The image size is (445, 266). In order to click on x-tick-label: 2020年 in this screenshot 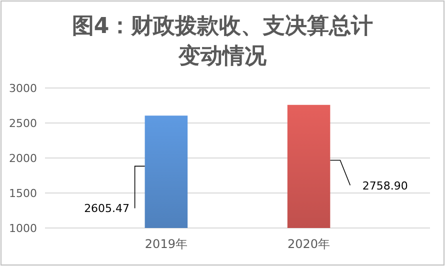, I will do `click(309, 244)`.